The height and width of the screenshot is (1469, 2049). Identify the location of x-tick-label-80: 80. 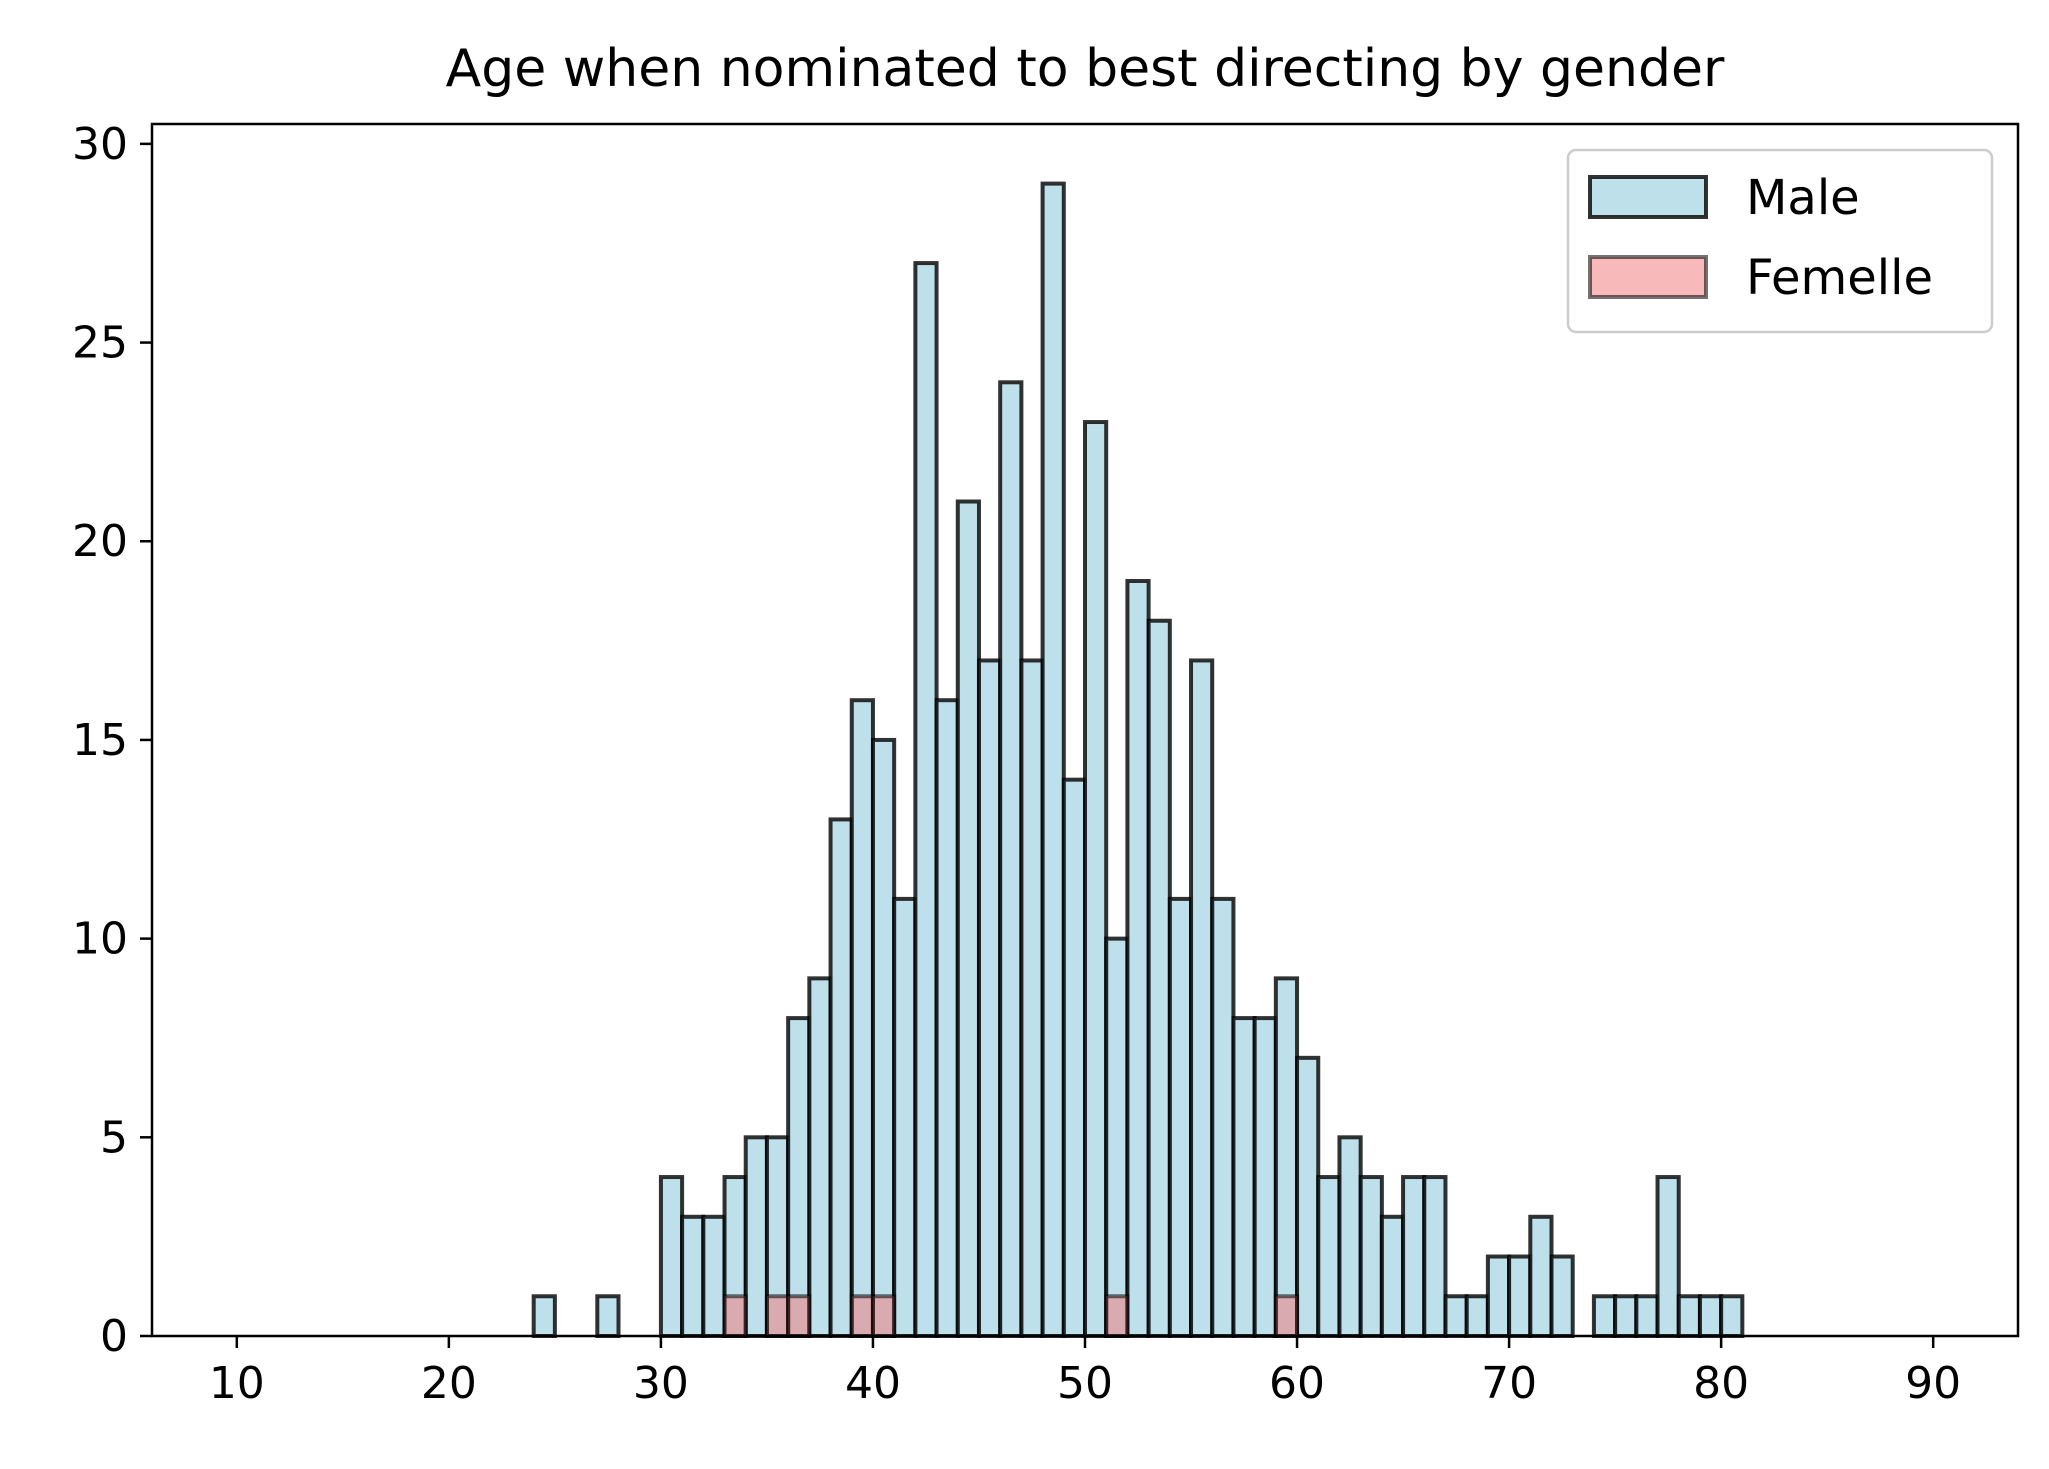
(1721, 1383).